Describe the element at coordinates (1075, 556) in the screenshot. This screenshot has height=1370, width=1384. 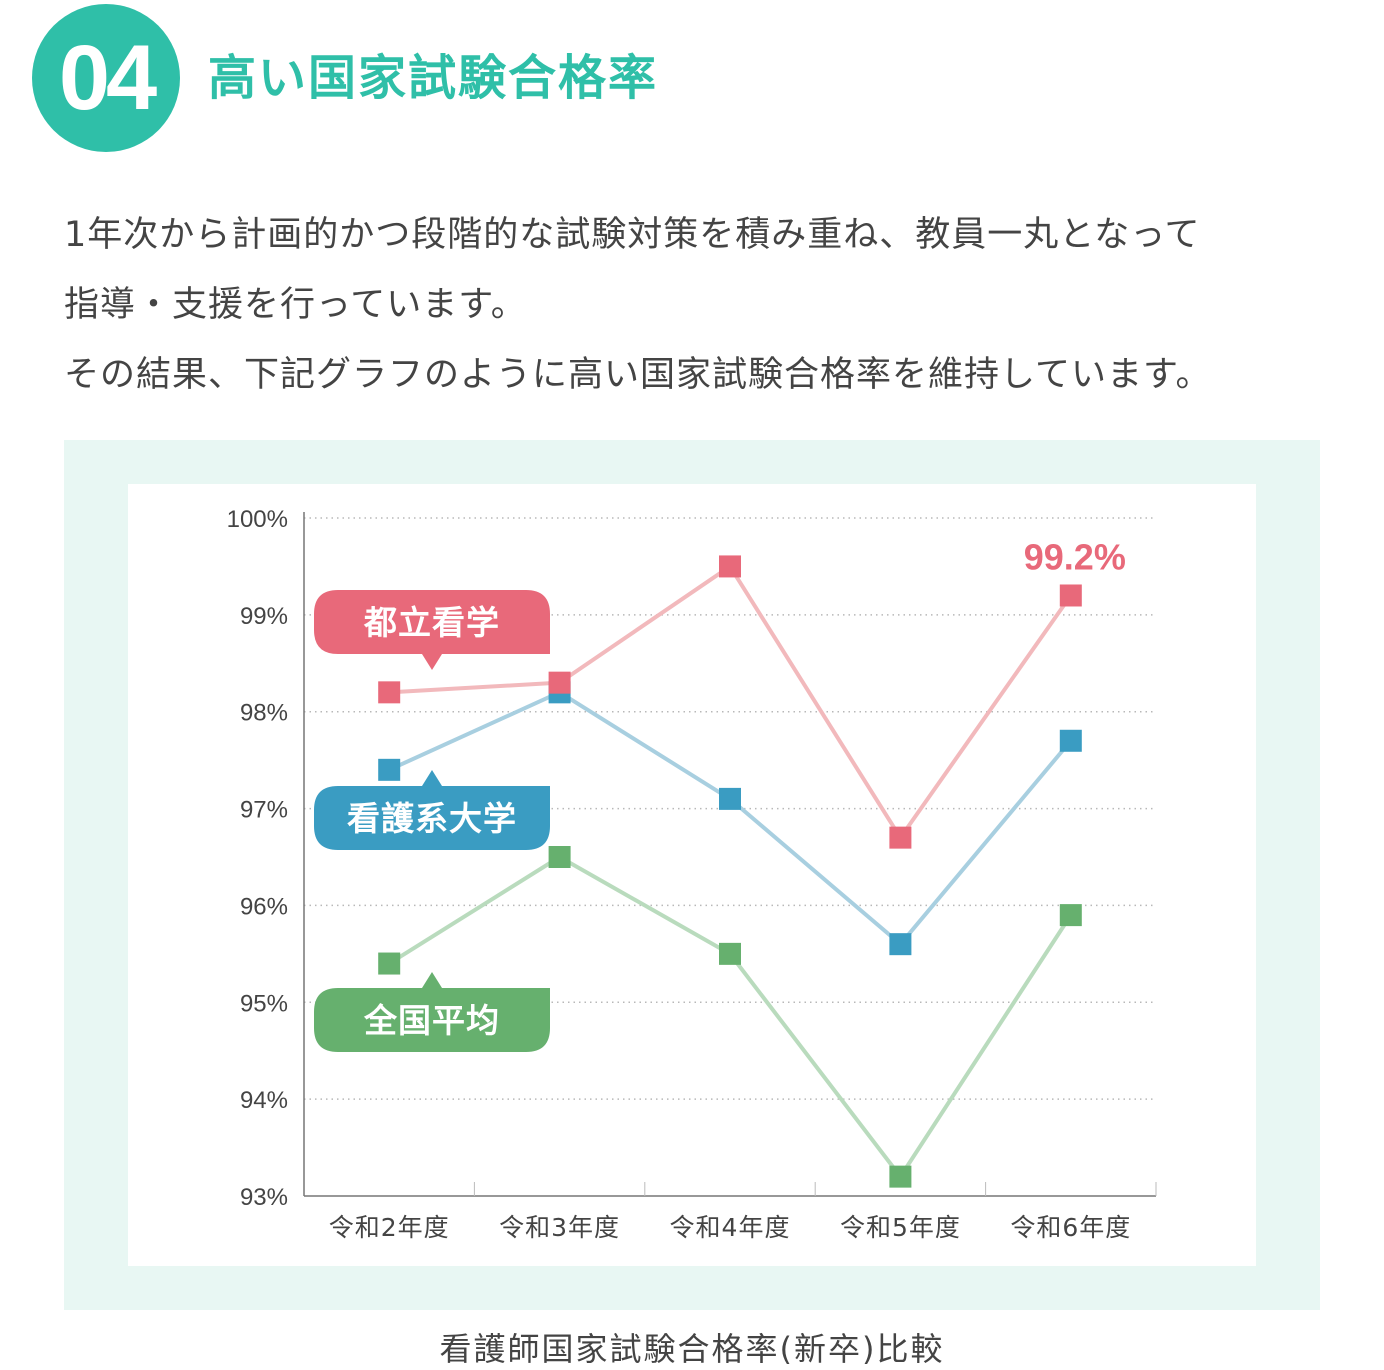
I see `value-annotation: 99.2%` at that location.